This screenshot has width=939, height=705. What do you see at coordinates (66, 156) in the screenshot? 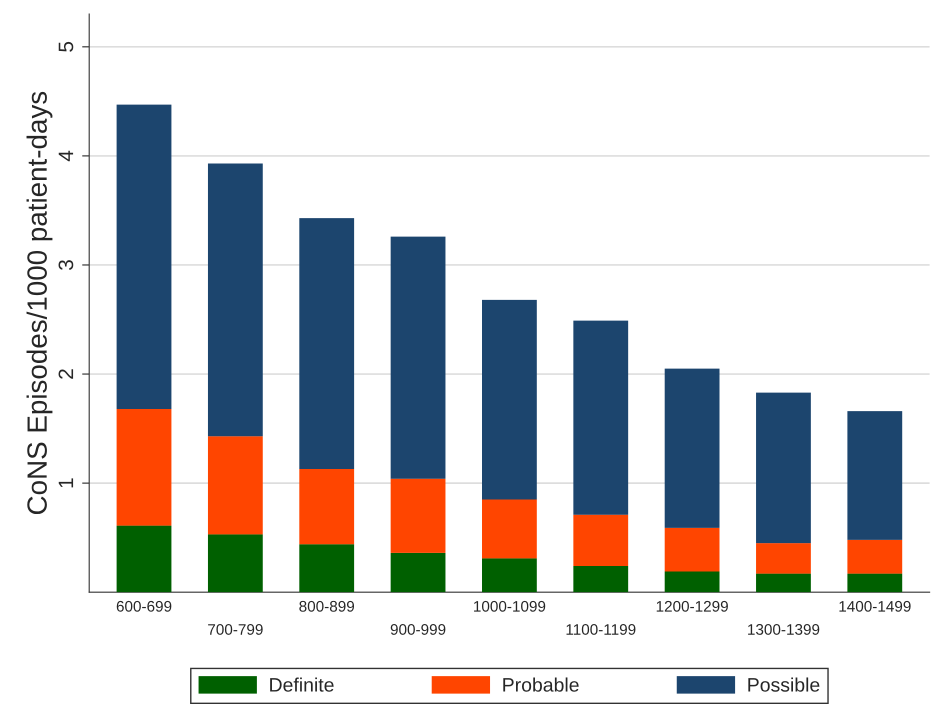
I see `y-tick-label: 4` at bounding box center [66, 156].